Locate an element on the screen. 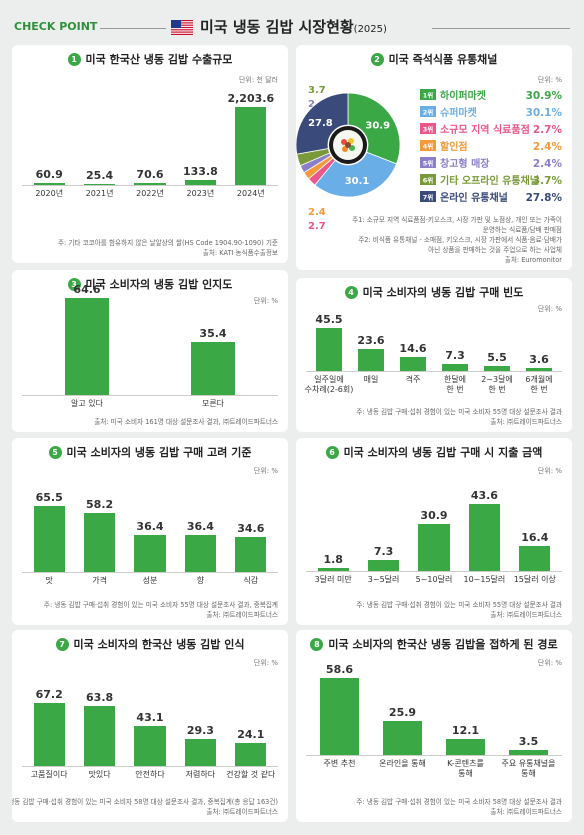  legend-value: 2.4% is located at coordinates (548, 147).